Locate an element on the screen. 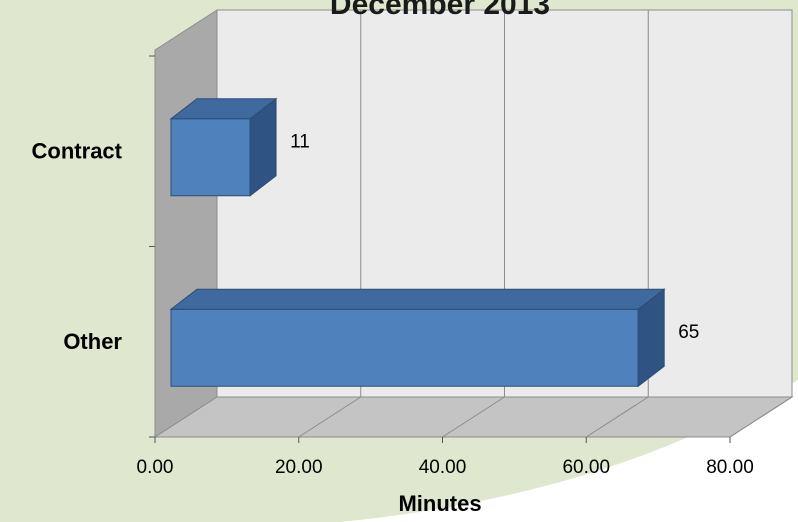 The height and width of the screenshot is (522, 798). data-label-other: 65 is located at coordinates (688, 332).